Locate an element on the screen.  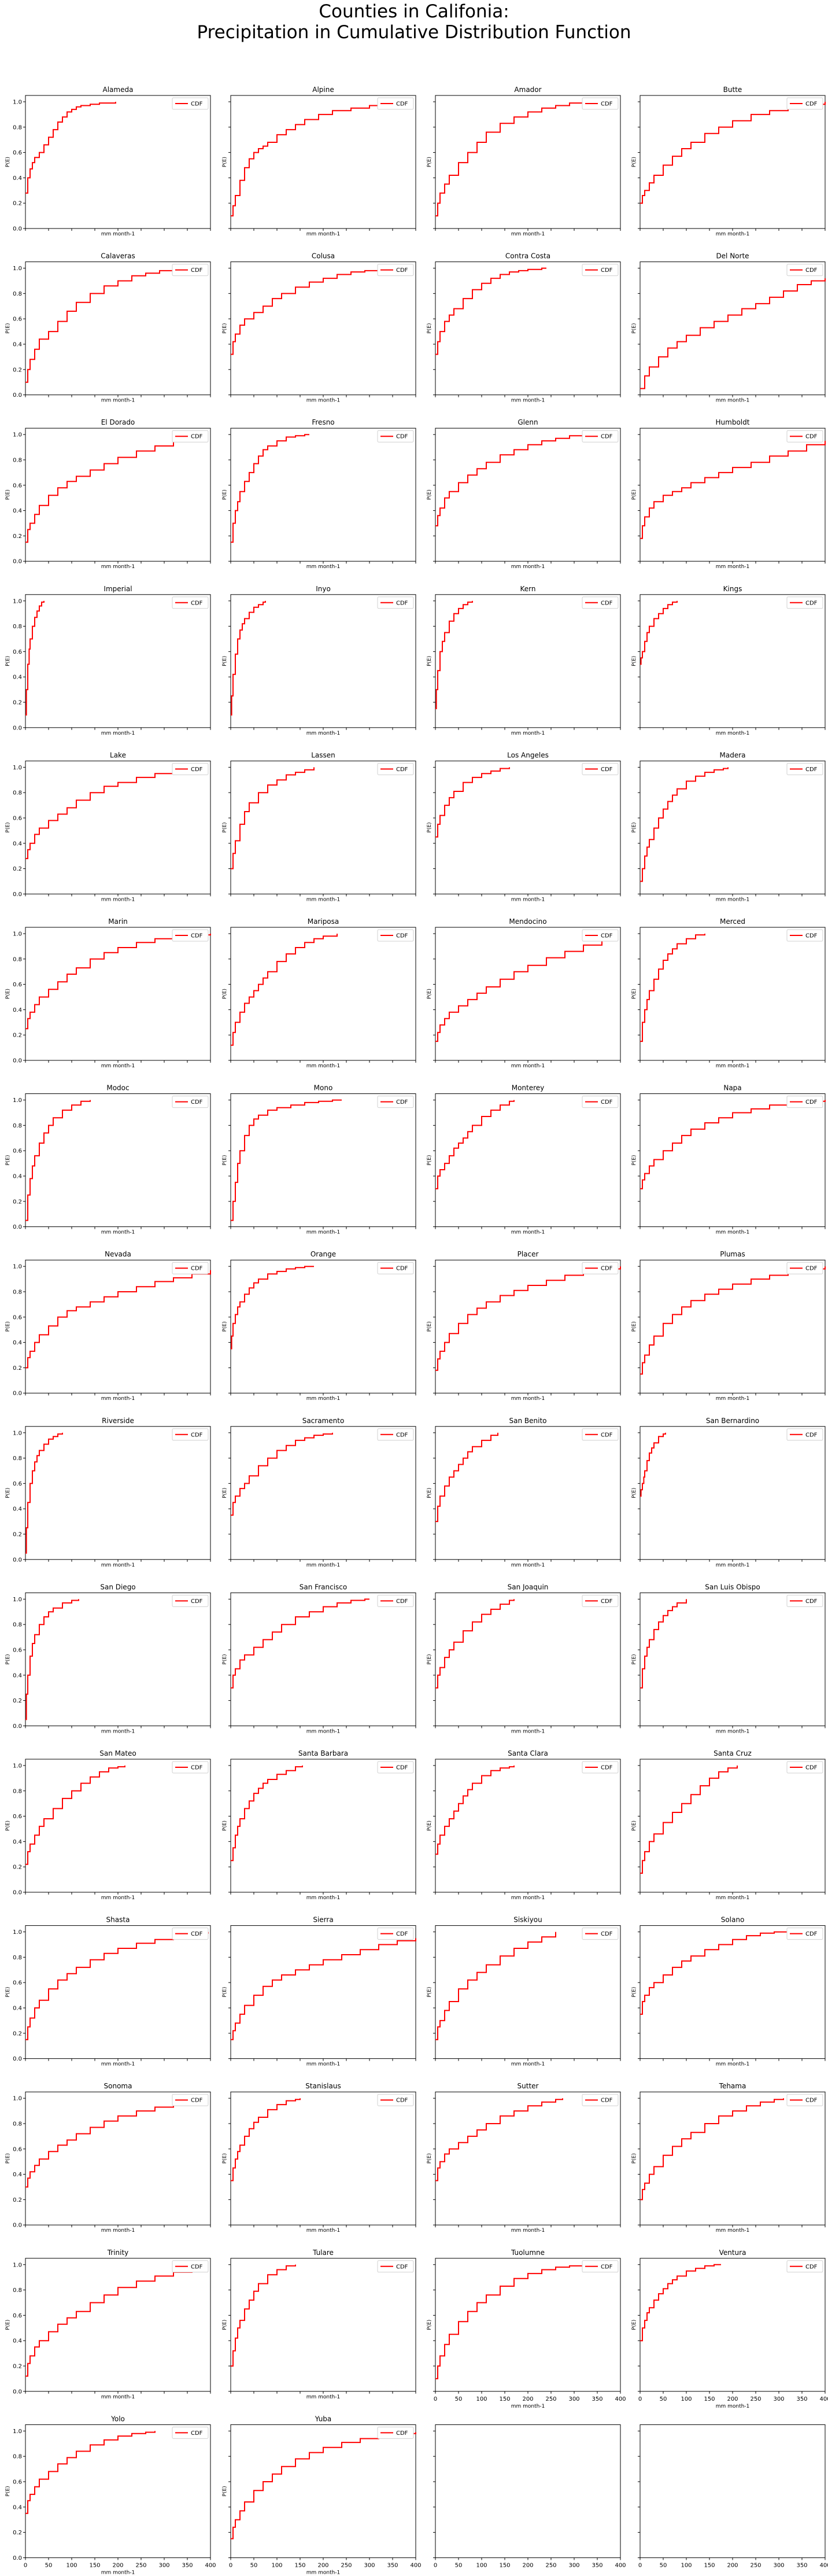
subplot: Madera mm month-1 P(E) CDF is located at coordinates (728, 826).